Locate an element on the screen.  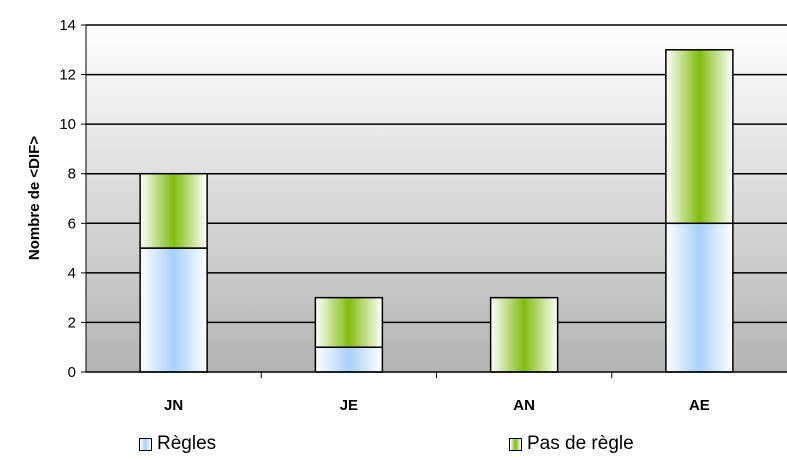
y-axis-label: Nombre de <DIF> is located at coordinates (34, 198).